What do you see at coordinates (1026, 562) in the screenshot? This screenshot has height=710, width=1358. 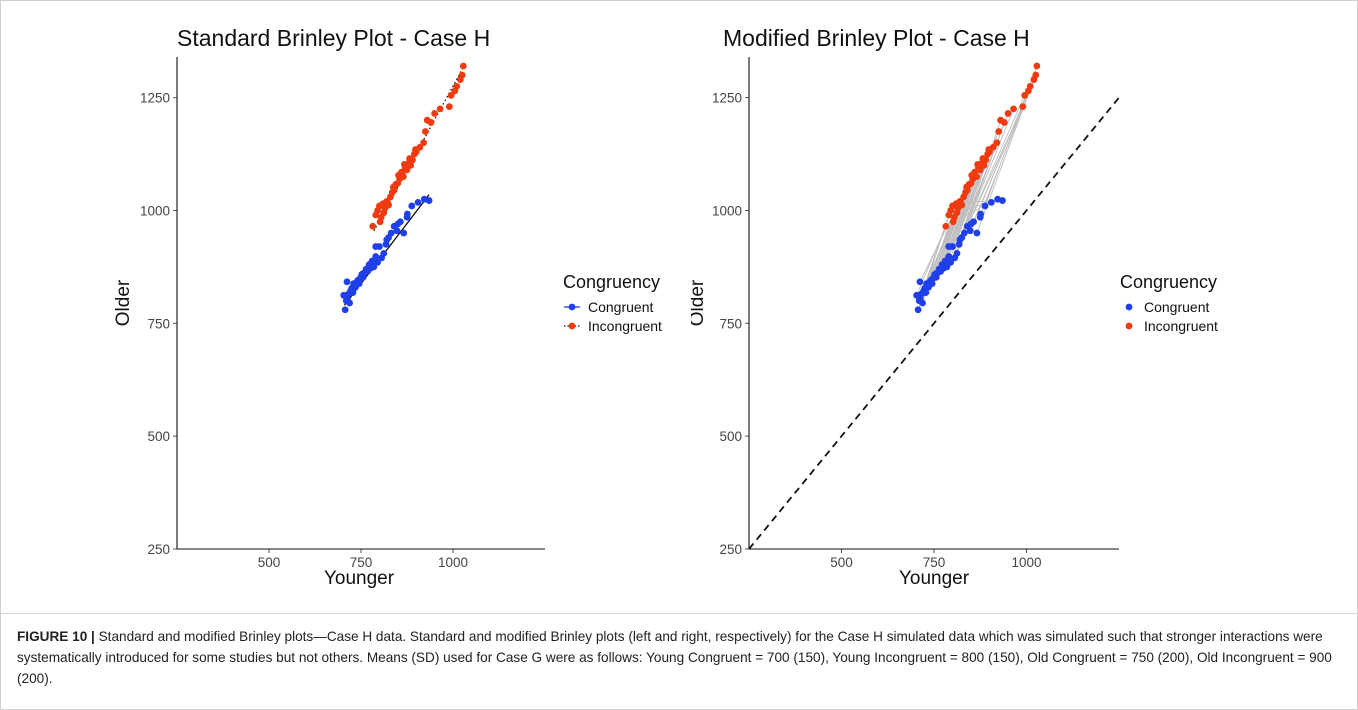 I see `x-tick-label: 1000` at bounding box center [1026, 562].